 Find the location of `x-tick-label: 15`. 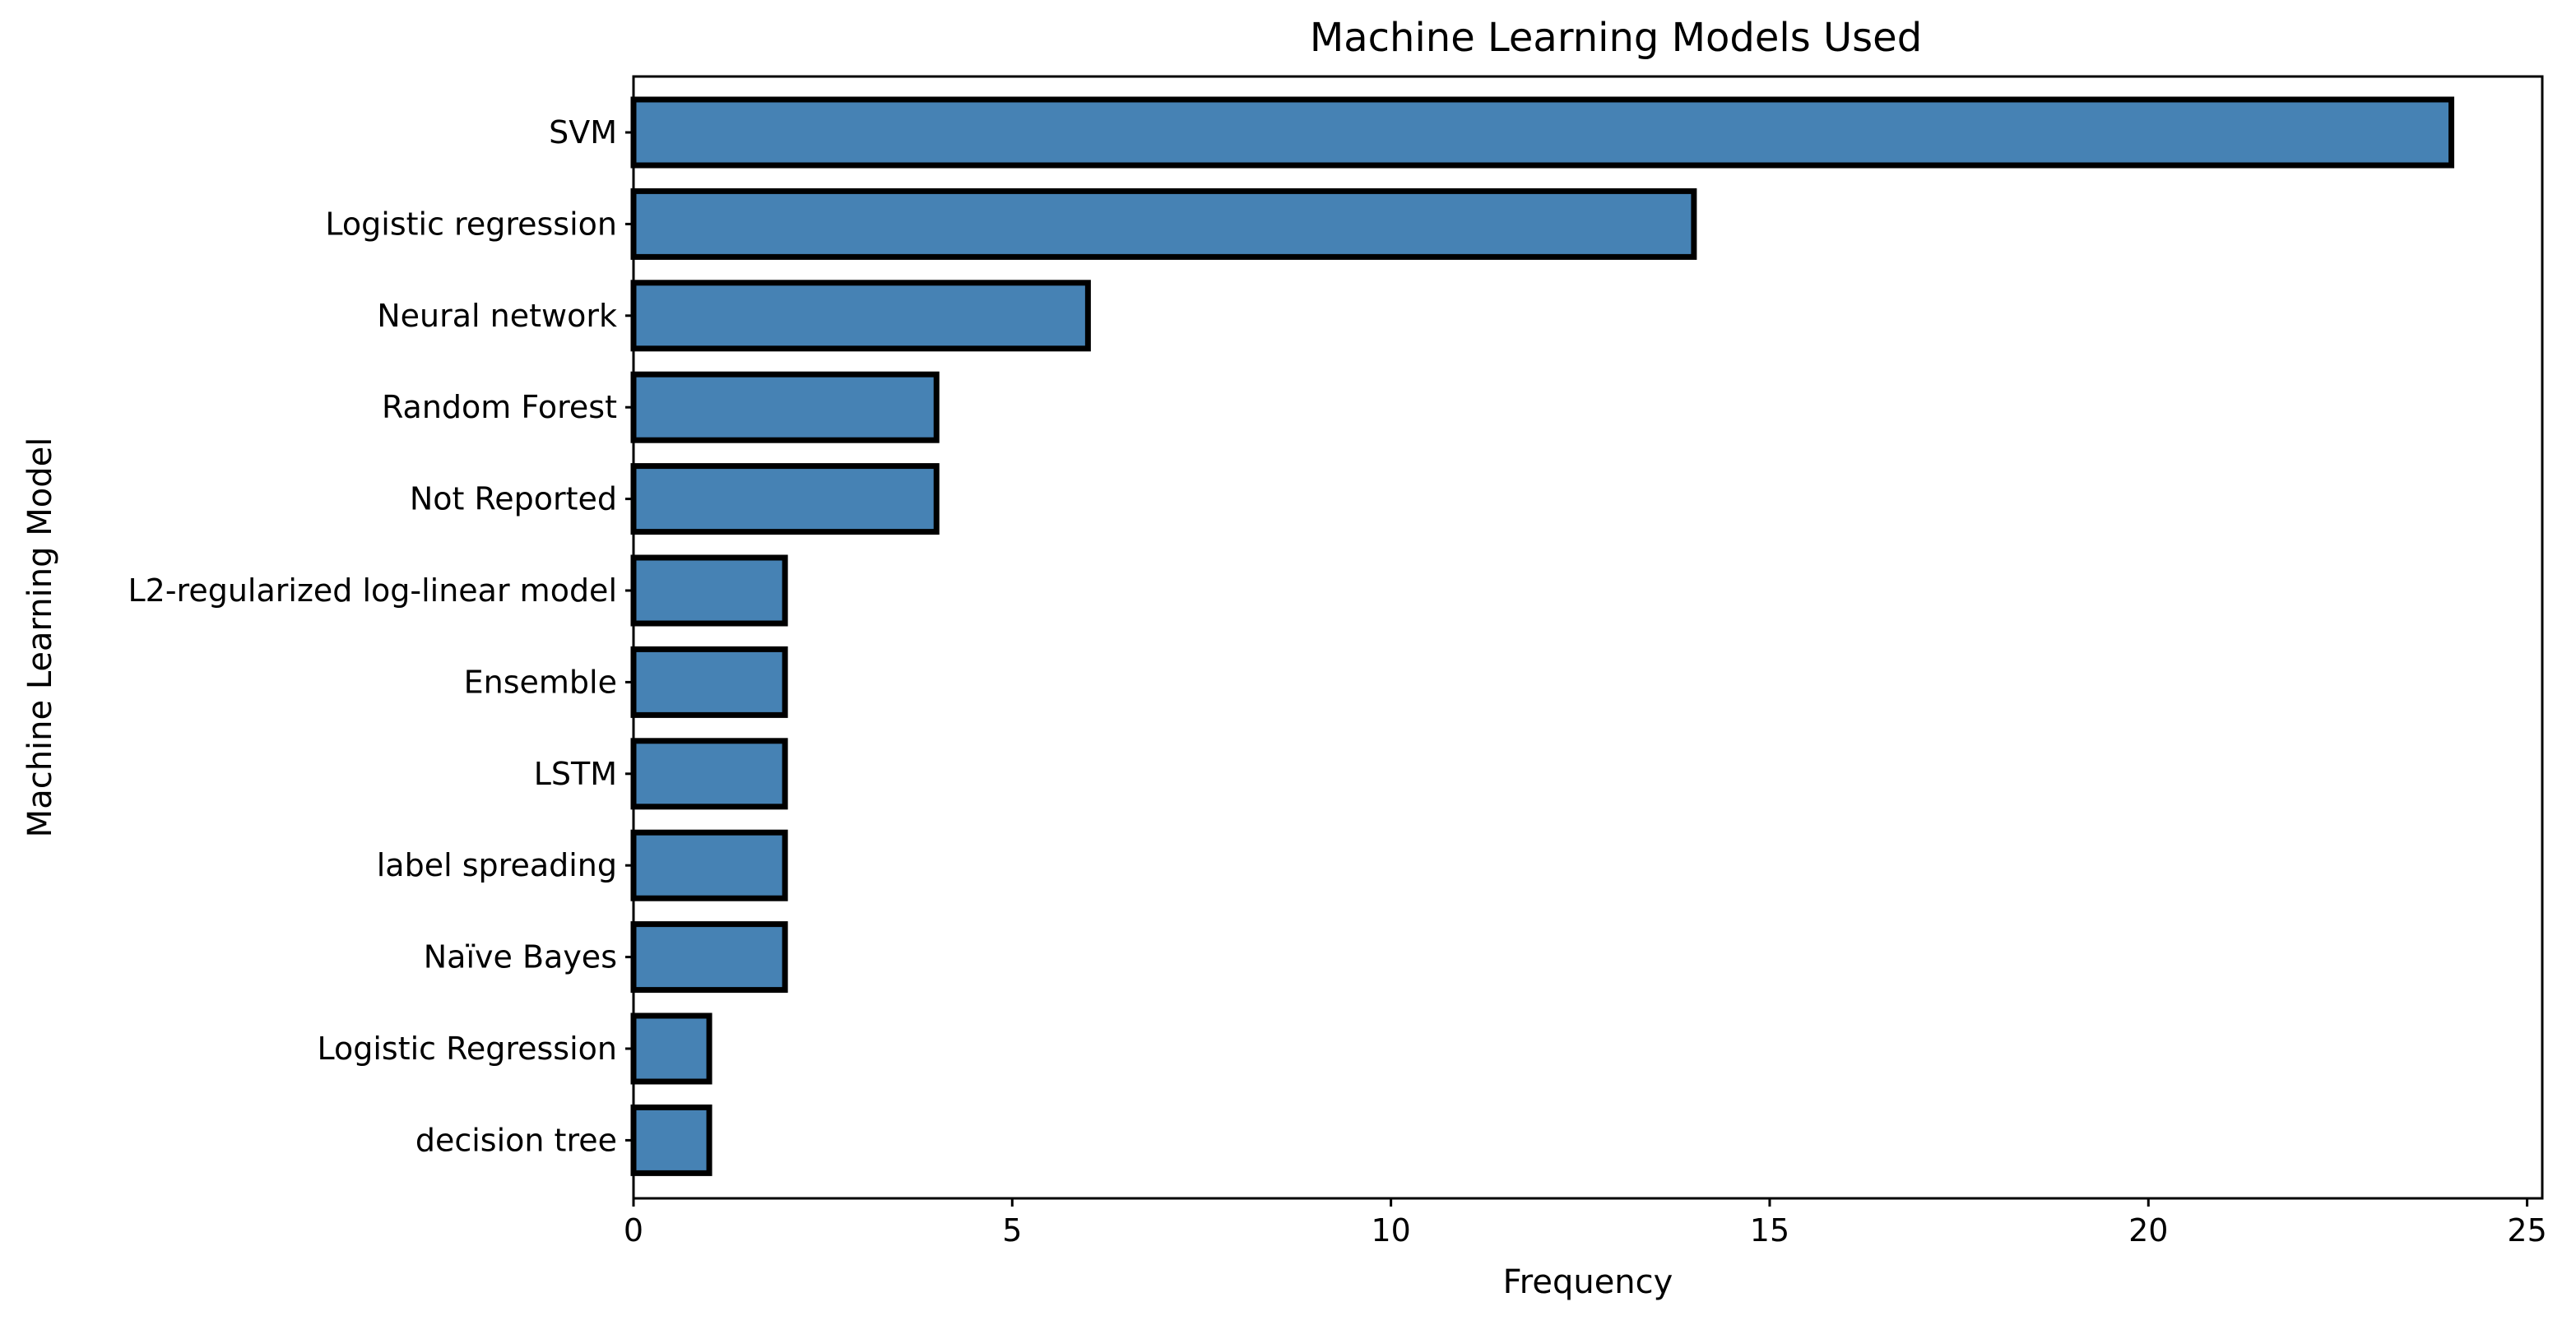

x-tick-label: 15 is located at coordinates (1769, 1230).